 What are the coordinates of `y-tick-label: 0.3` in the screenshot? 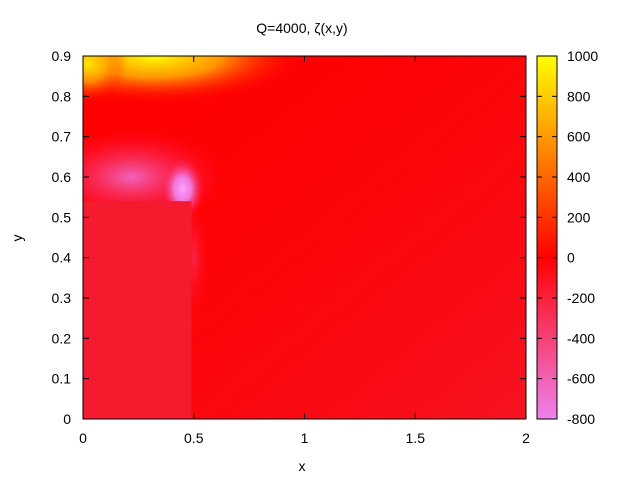 It's located at (62, 298).